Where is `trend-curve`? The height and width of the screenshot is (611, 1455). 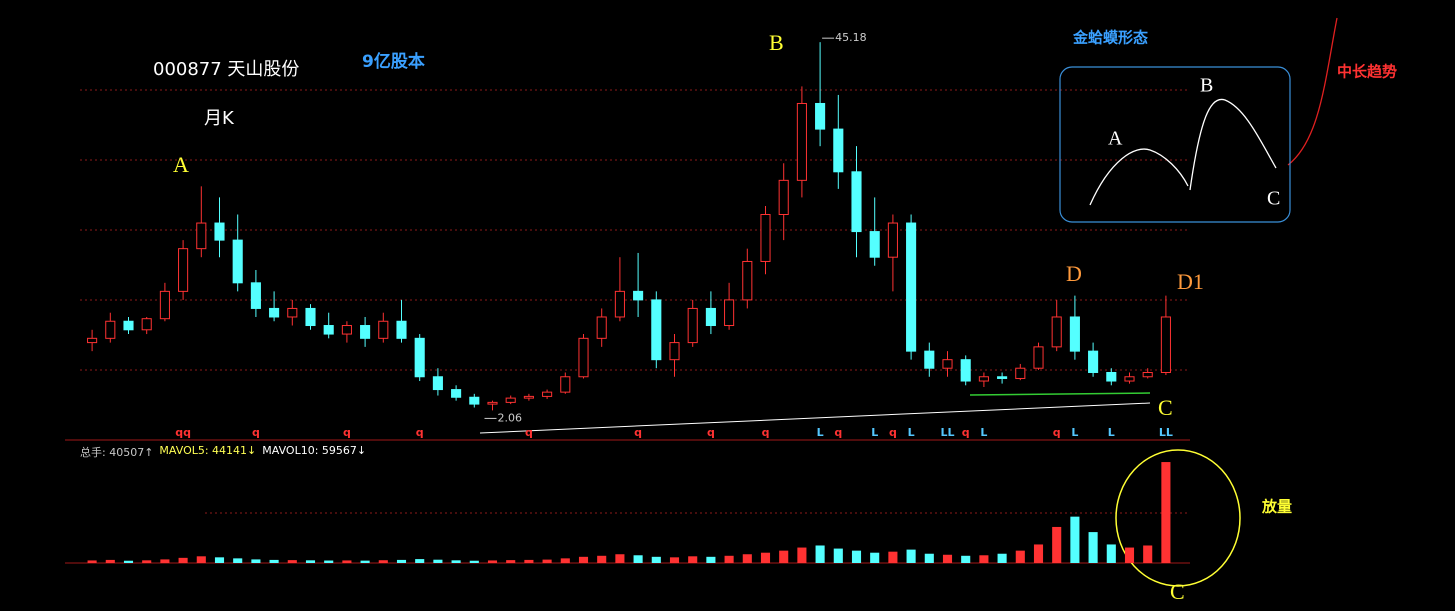
trend-curve is located at coordinates (1312, 91).